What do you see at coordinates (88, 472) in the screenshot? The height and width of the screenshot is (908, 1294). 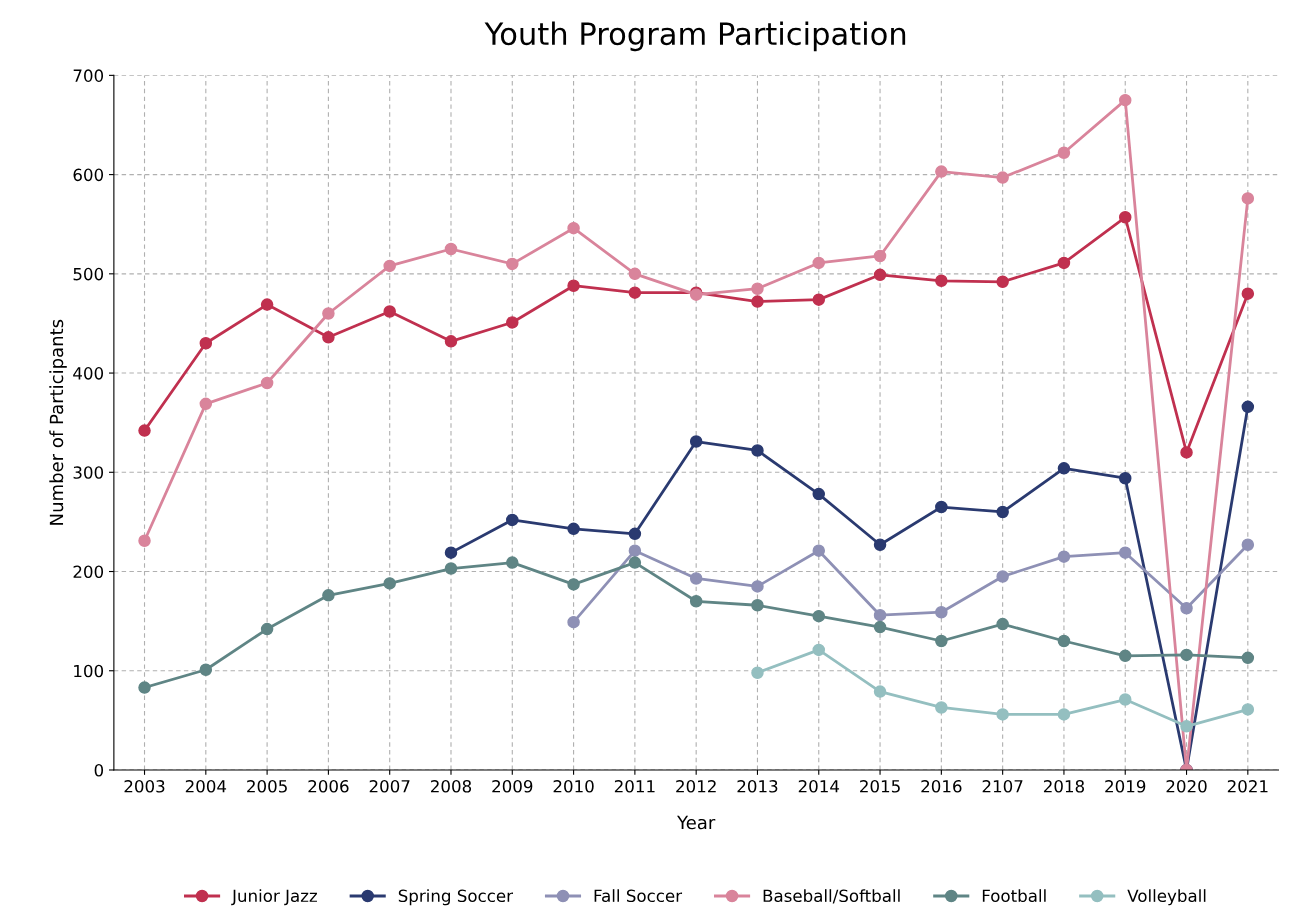 I see `y-tick-label: 300` at bounding box center [88, 472].